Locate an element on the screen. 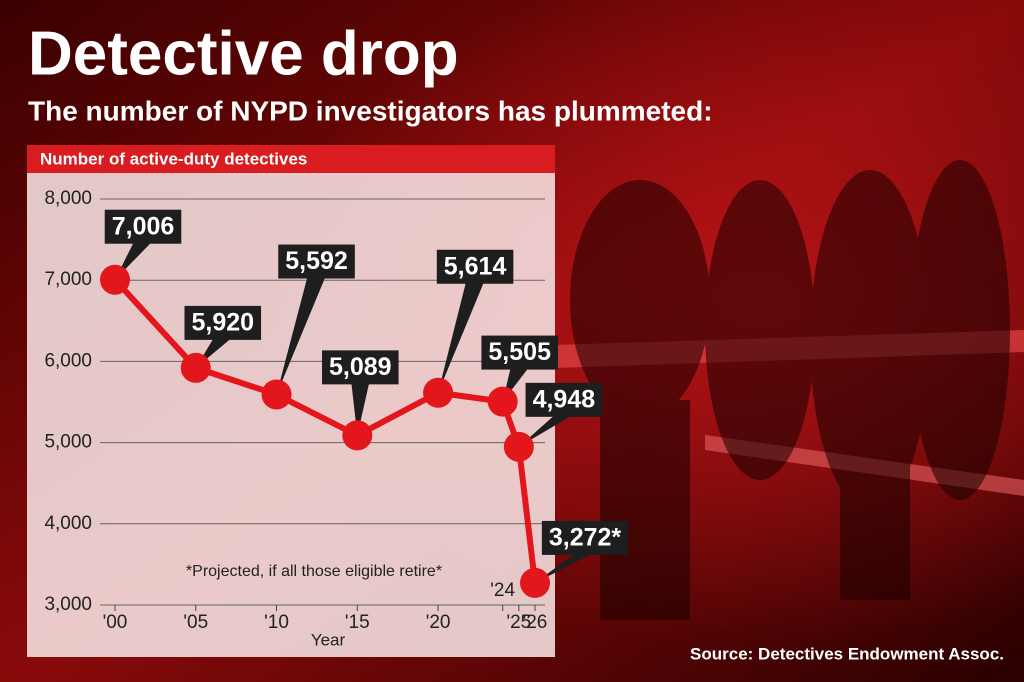 Image resolution: width=1024 pixels, height=682 pixels. value-label: 5,920 is located at coordinates (222, 323).